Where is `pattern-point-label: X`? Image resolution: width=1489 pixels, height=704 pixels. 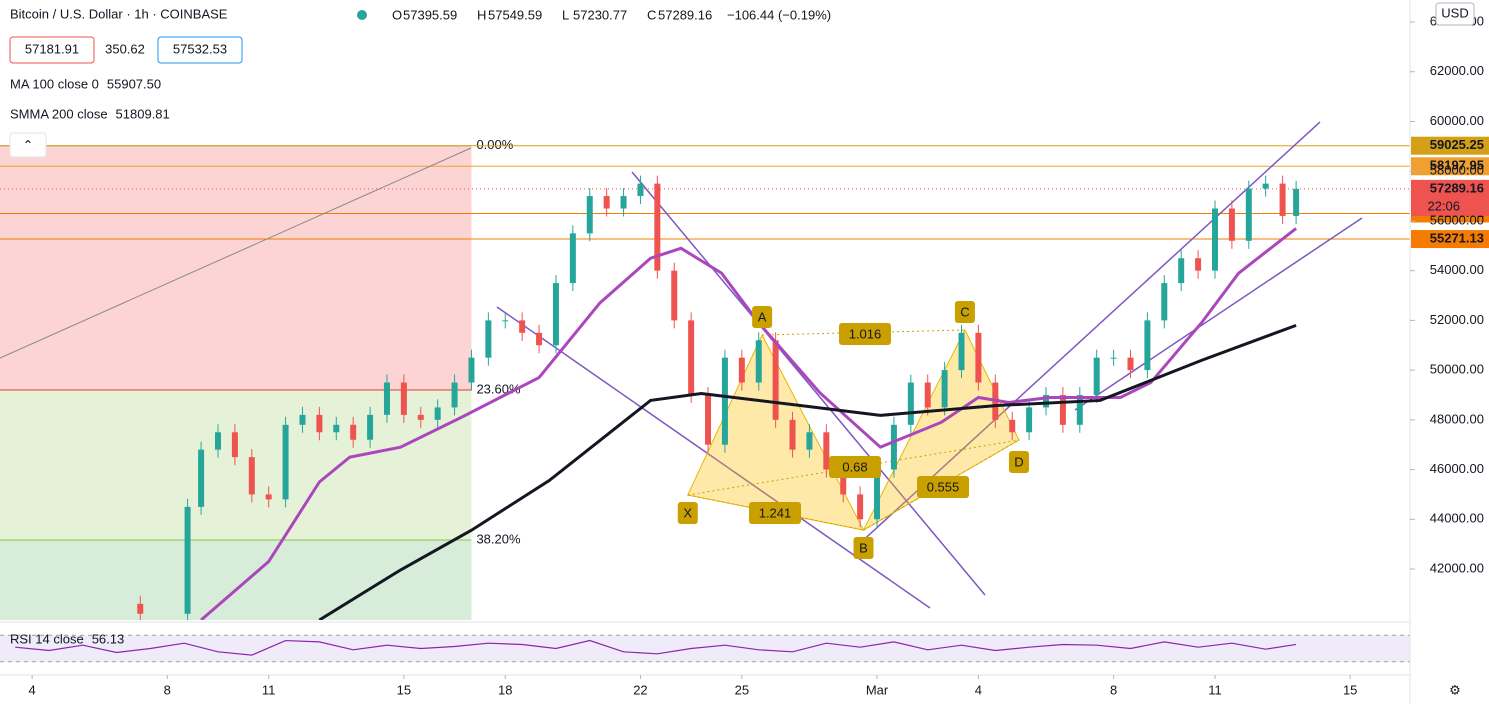 pattern-point-label: X is located at coordinates (687, 512).